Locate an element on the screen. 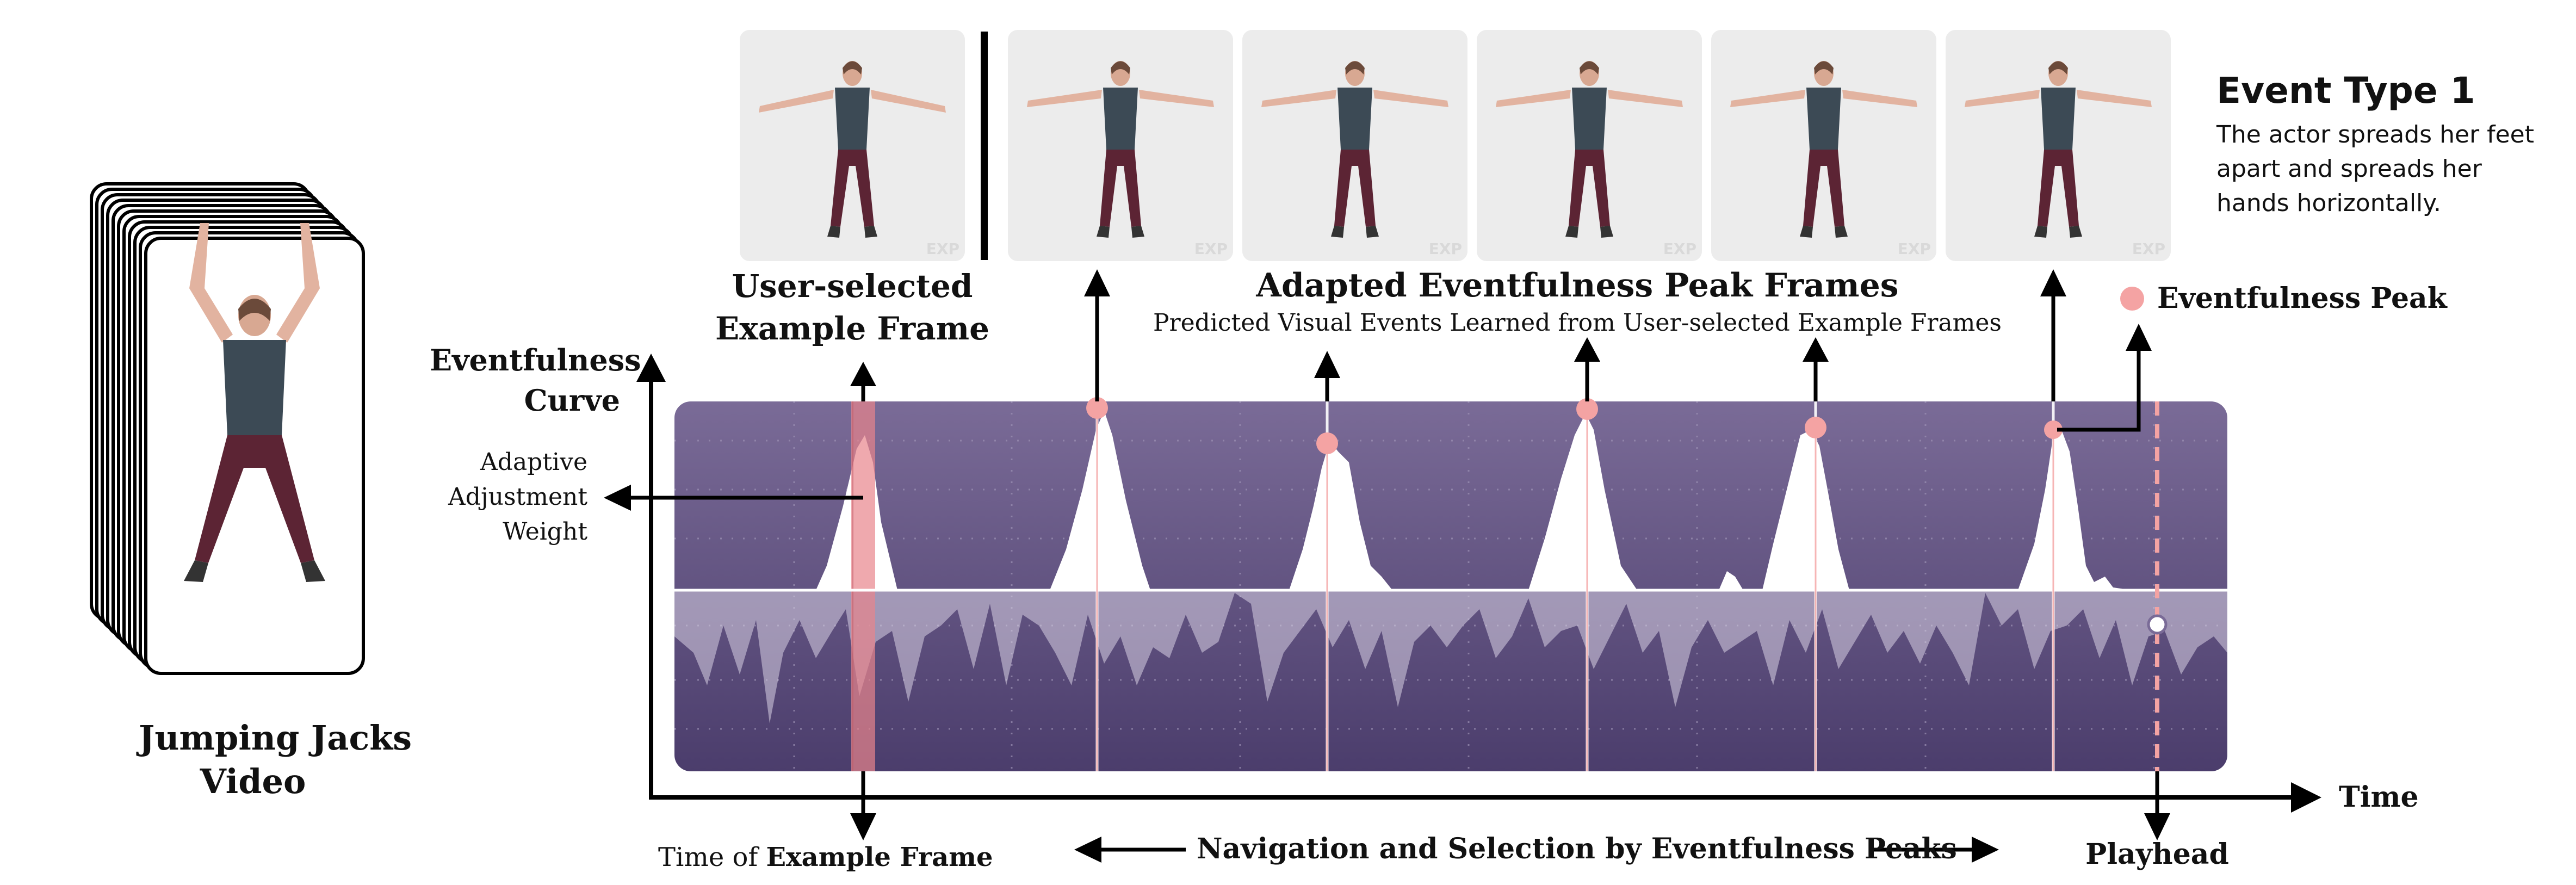 The width and height of the screenshot is (2576, 885). event-type-title: Event Type 1 is located at coordinates (2345, 91).